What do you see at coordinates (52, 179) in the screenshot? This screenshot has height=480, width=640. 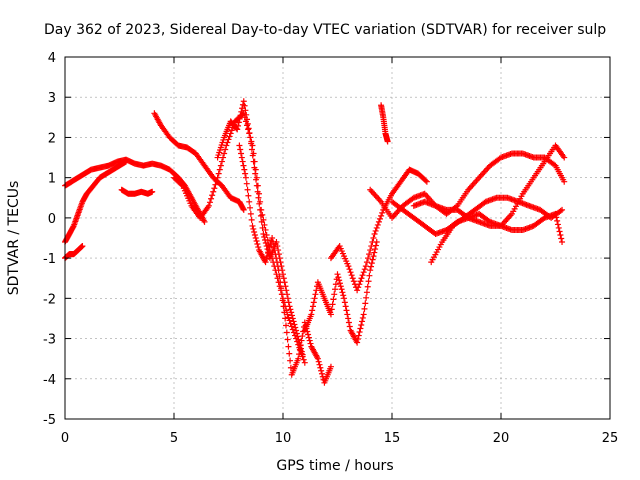 I see `y-tick-label: 1` at bounding box center [52, 179].